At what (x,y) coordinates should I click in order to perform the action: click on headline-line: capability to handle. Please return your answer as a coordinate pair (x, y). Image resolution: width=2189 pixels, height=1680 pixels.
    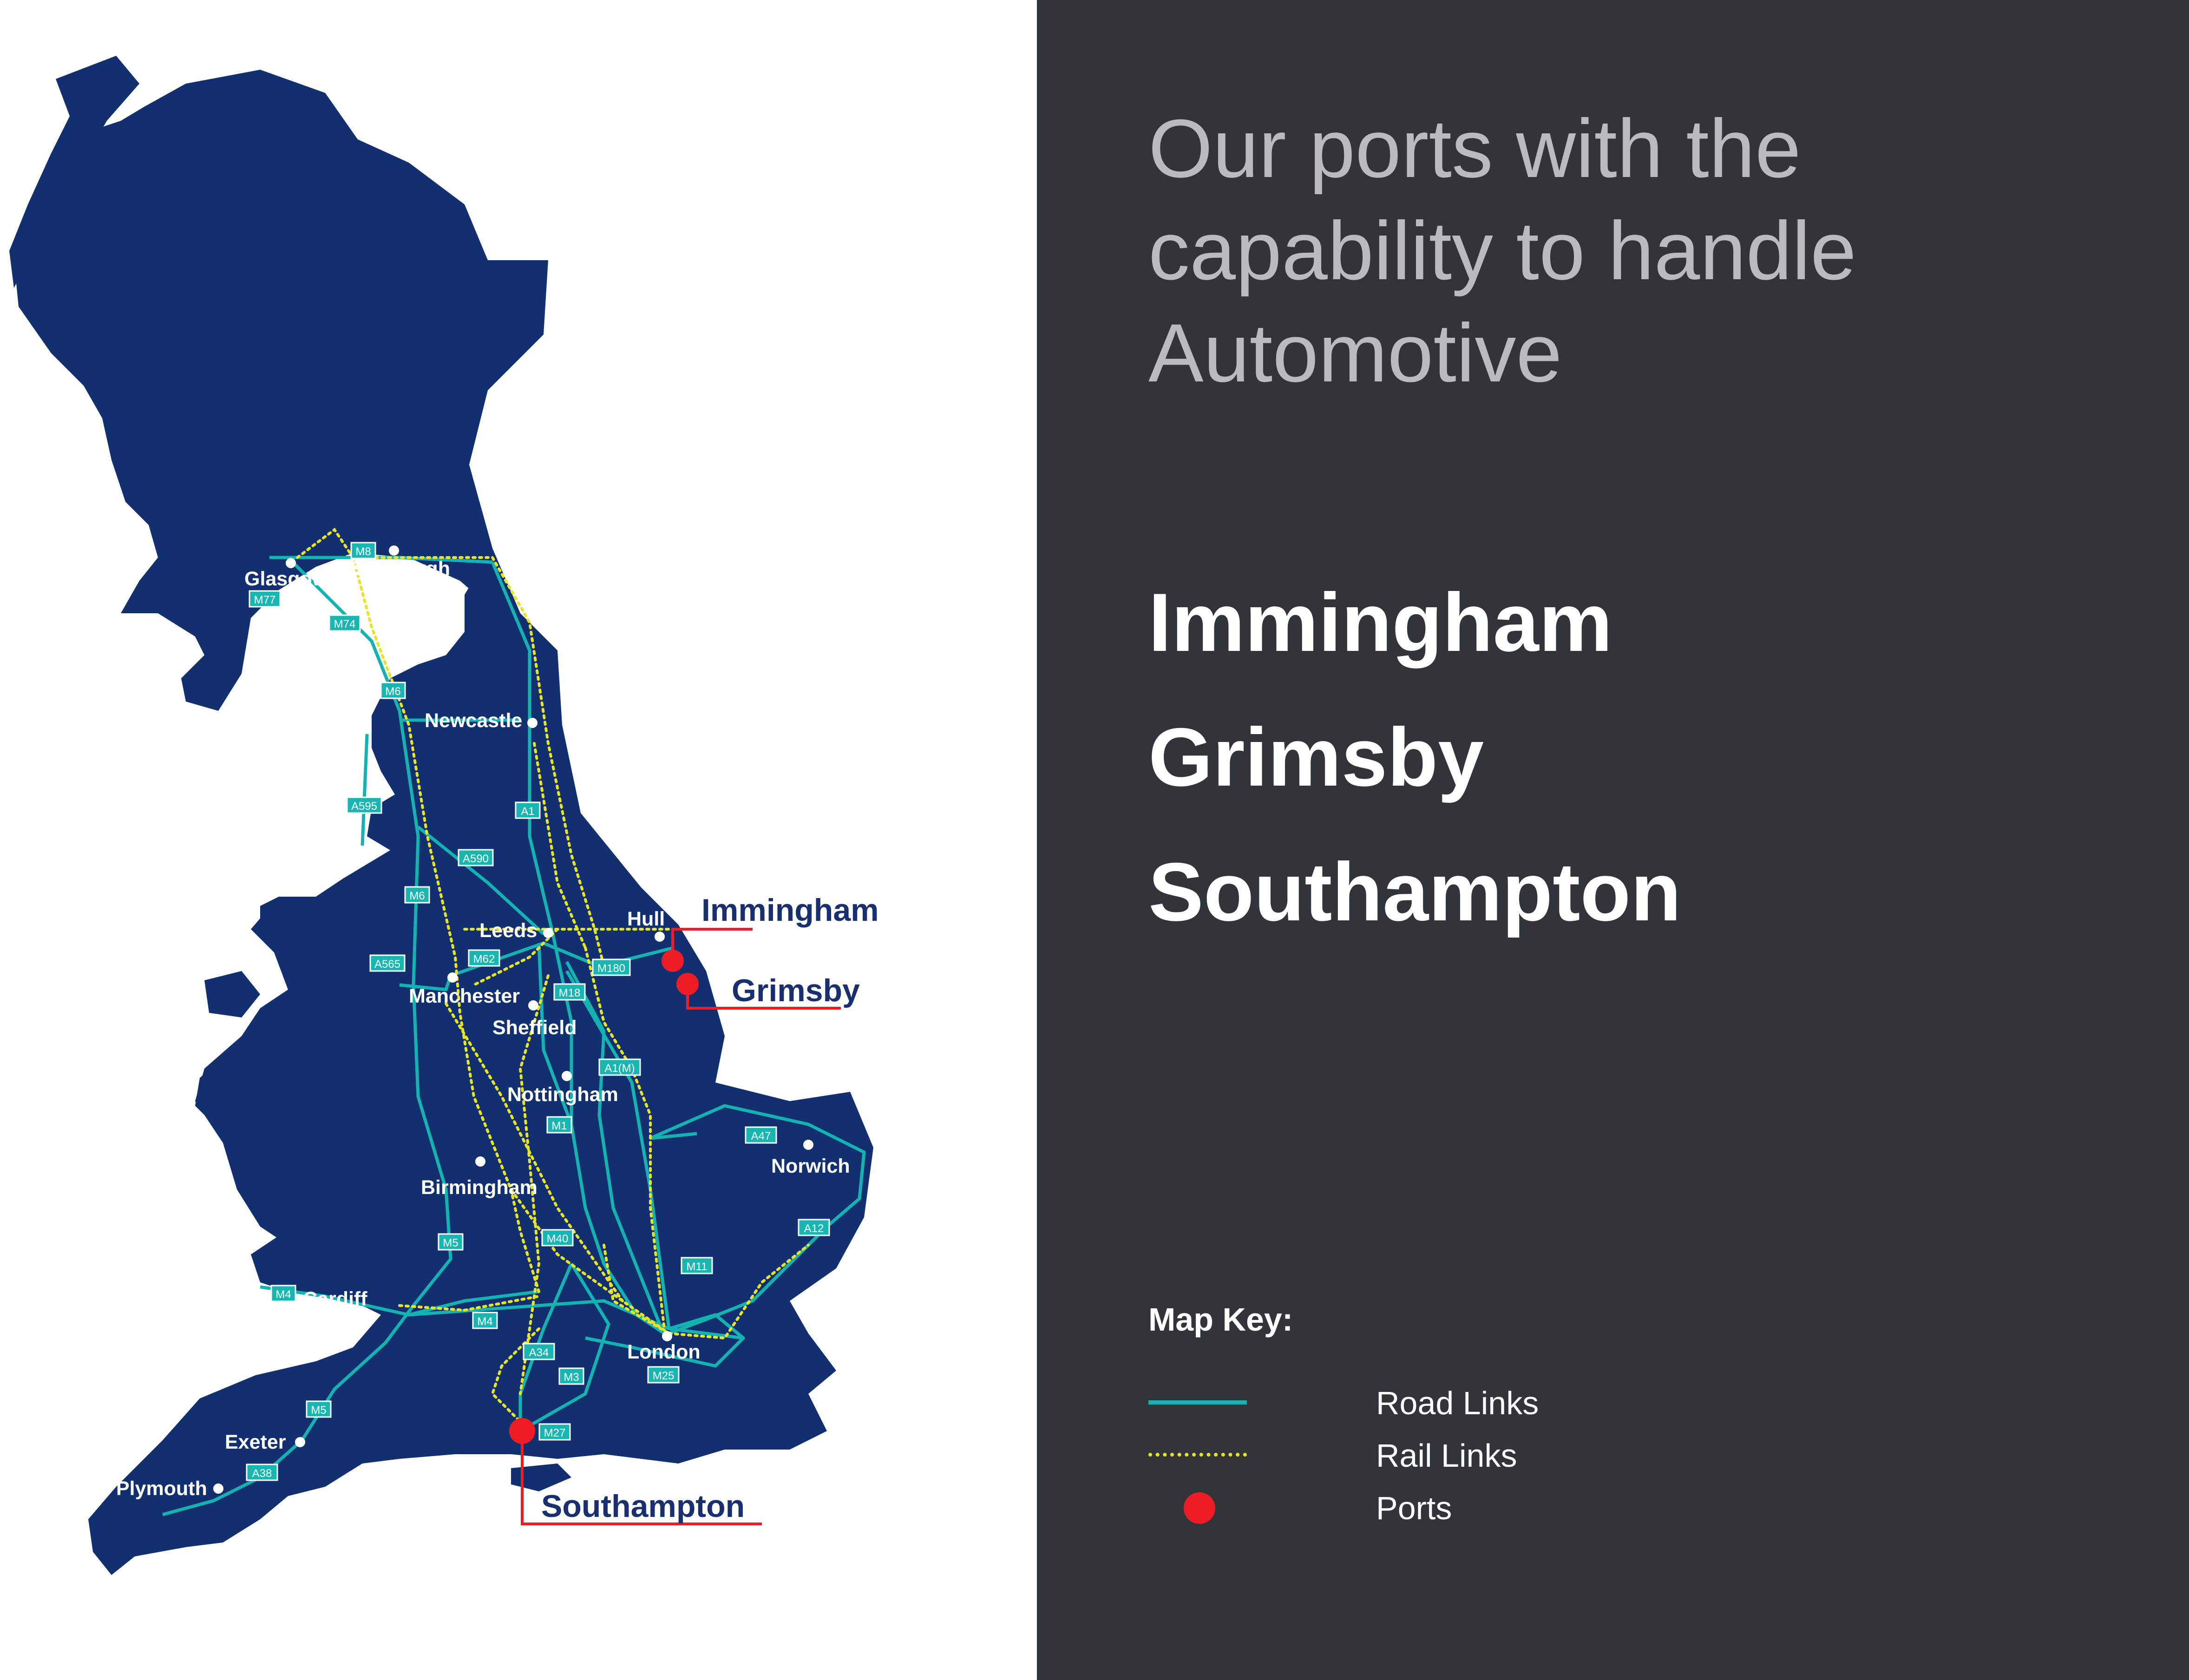
    Looking at the image, I should click on (1502, 250).